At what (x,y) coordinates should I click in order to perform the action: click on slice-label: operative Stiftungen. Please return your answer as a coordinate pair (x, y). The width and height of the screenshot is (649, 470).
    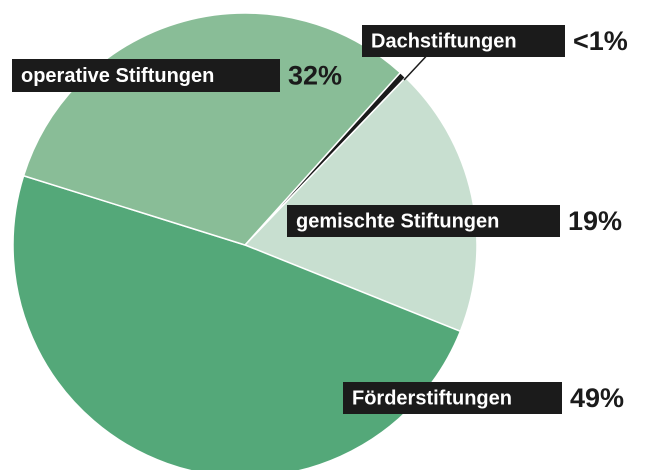
    Looking at the image, I should click on (117, 76).